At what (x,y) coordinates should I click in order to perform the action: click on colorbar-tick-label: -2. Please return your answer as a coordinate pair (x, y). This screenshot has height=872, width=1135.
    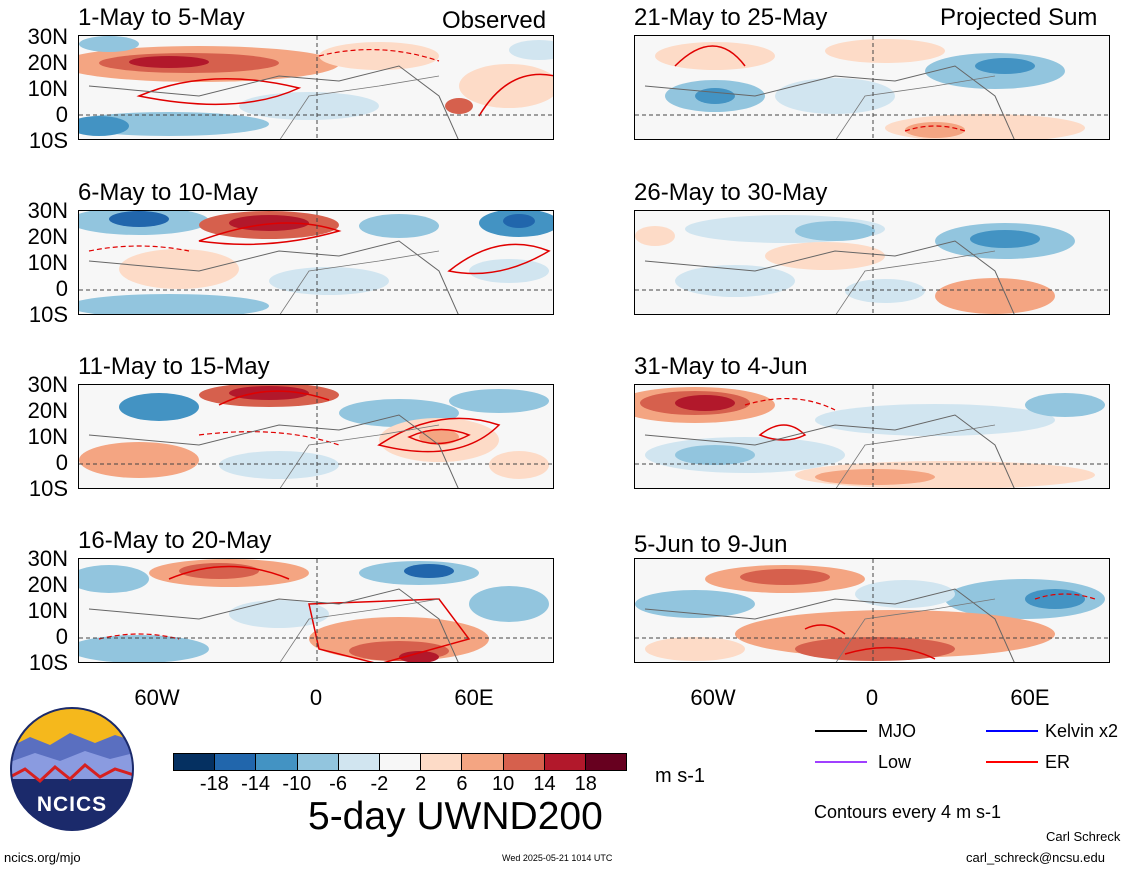
    Looking at the image, I should click on (379, 784).